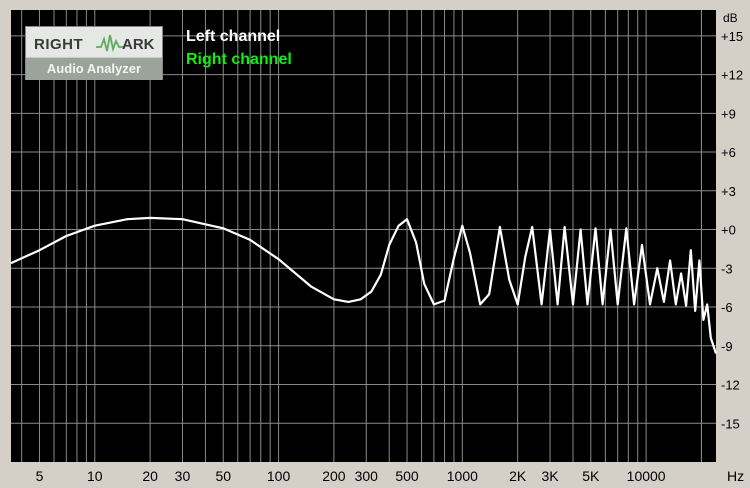 The height and width of the screenshot is (488, 750). I want to click on y-tick-label: +6, so click(728, 152).